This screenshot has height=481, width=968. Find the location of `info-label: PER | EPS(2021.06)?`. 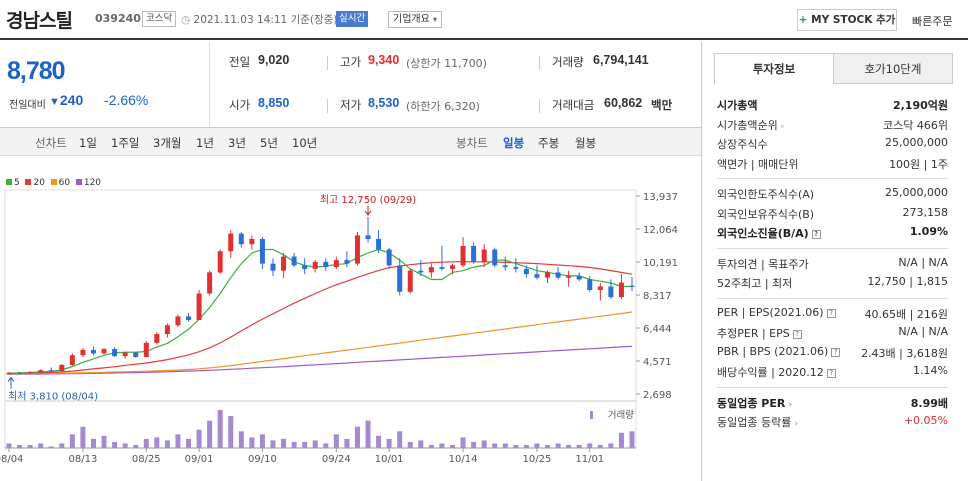

info-label: PER | EPS(2021.06)? is located at coordinates (776, 312).